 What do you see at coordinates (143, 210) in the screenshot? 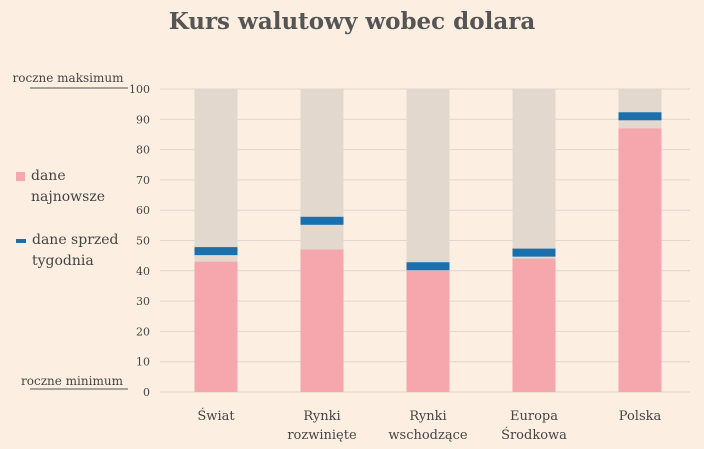
I see `y-tick-label: 60` at bounding box center [143, 210].